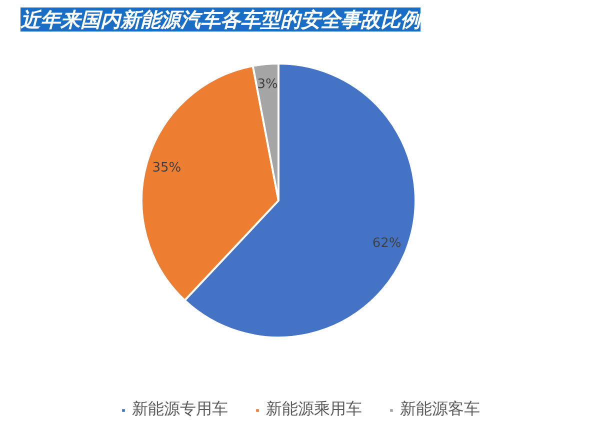 The height and width of the screenshot is (438, 600). I want to click on legend-label: 新能源乘用车, so click(314, 409).